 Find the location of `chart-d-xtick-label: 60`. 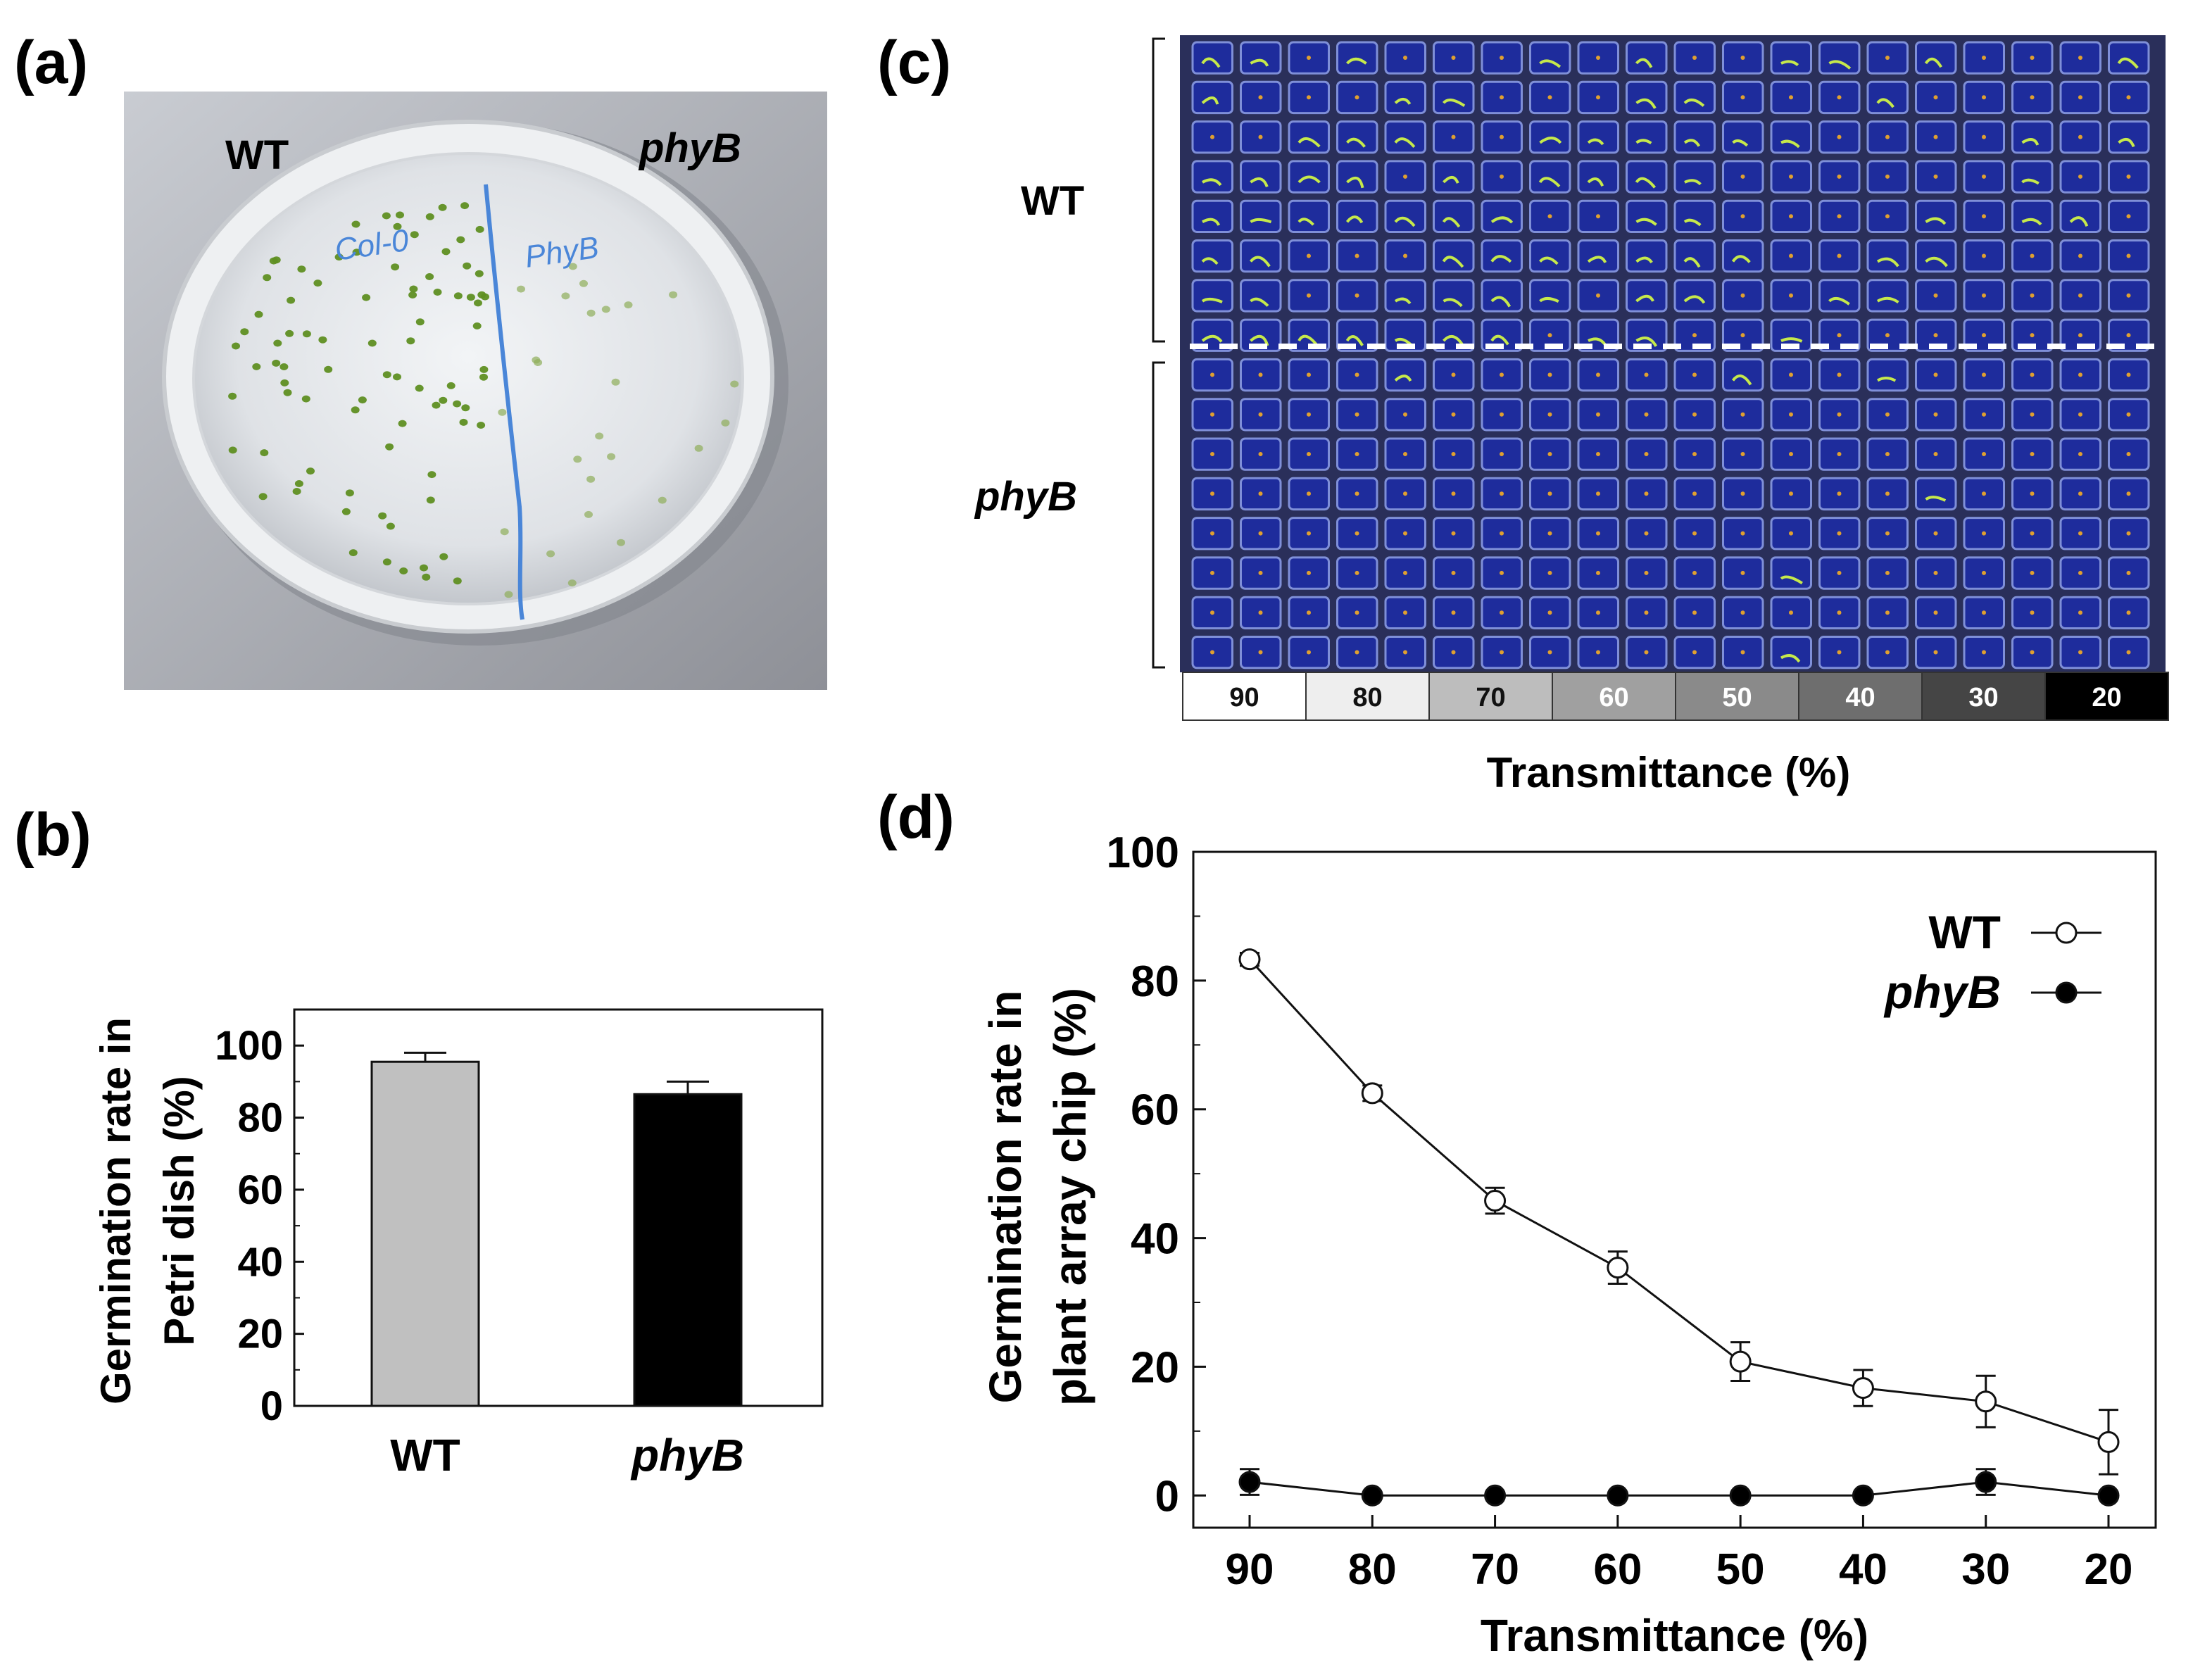

chart-d-xtick-label: 60 is located at coordinates (1617, 1569).